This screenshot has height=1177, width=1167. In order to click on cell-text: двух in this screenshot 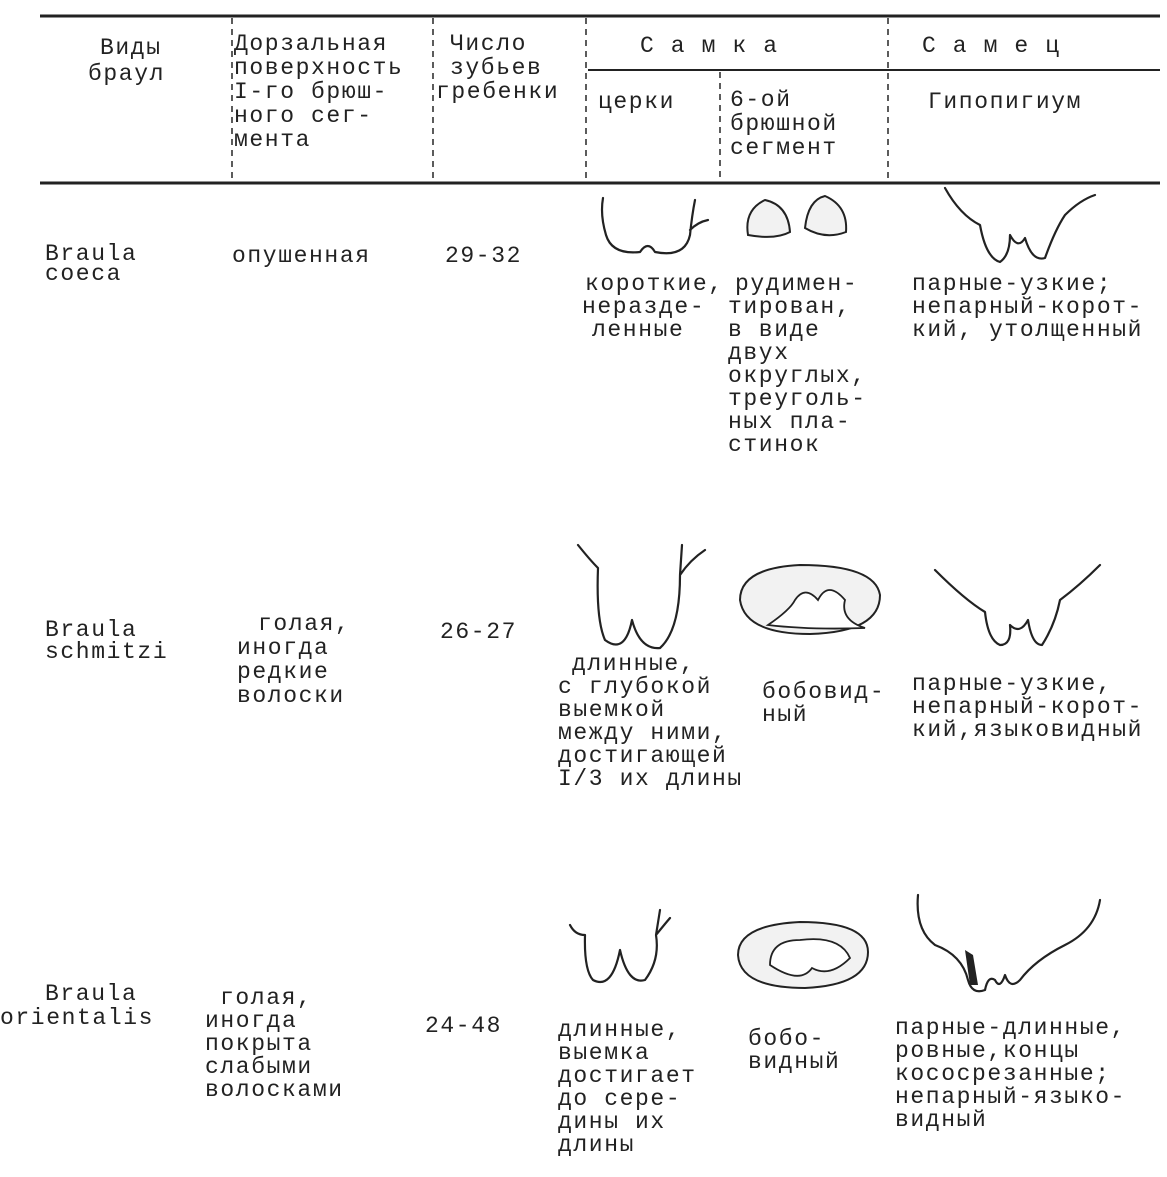, I will do `click(759, 353)`.